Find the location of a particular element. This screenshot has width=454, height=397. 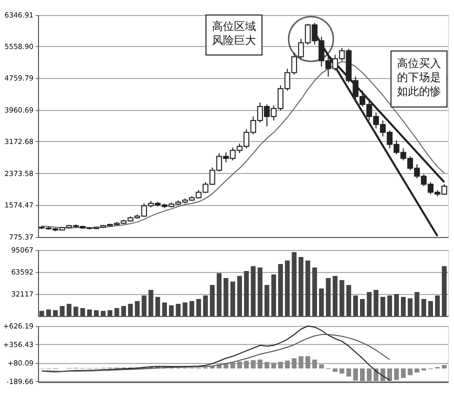

annotation: 高位买入的下场是如此的惨 is located at coordinates (419, 77).